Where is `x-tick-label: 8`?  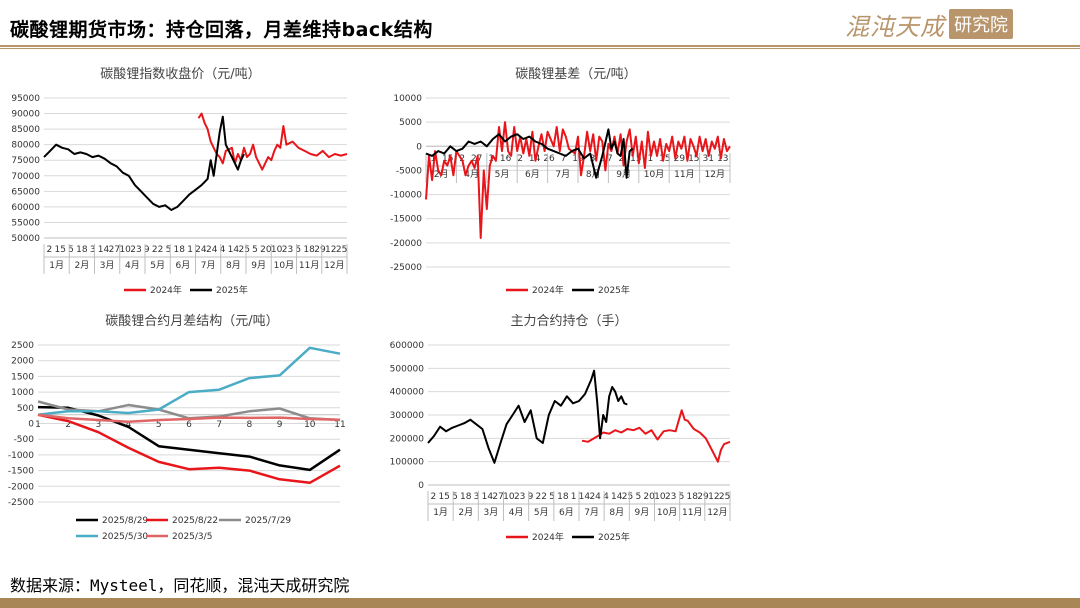 x-tick-label: 8 is located at coordinates (250, 425).